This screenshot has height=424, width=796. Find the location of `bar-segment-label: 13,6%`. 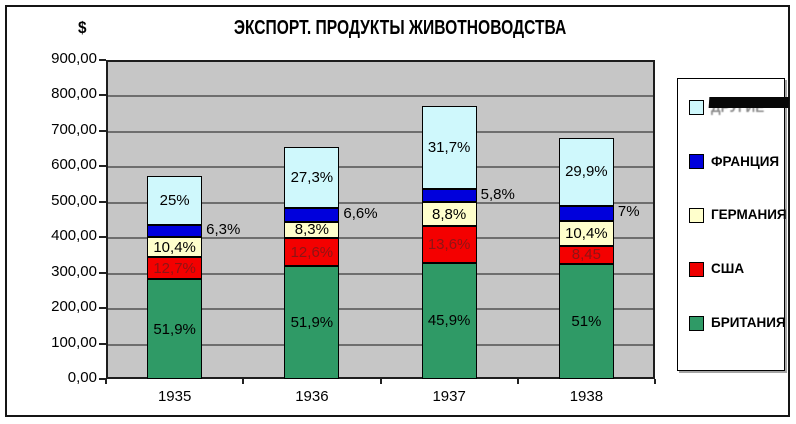

bar-segment-label: 13,6% is located at coordinates (449, 244).